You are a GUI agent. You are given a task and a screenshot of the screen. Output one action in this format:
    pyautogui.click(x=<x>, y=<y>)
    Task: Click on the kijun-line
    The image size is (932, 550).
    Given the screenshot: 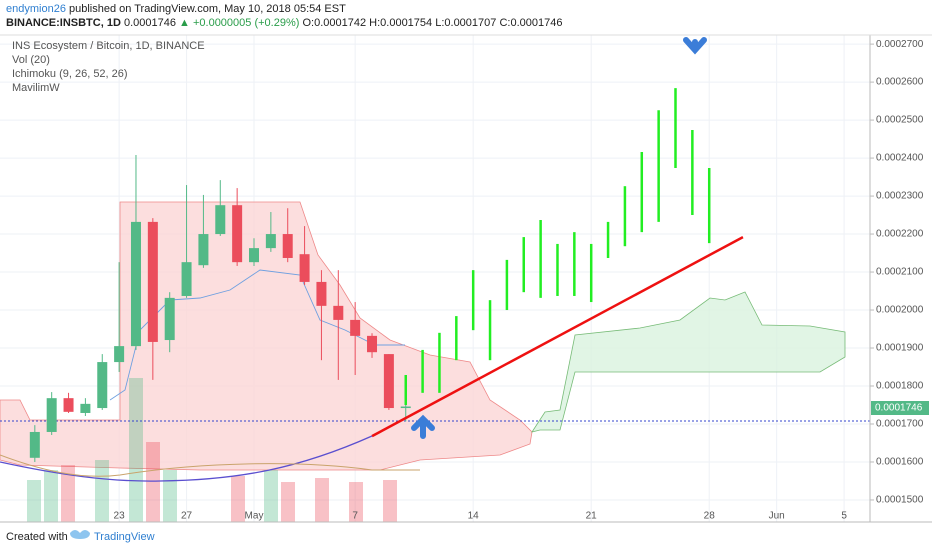 What is the action you would take?
    pyautogui.click(x=210, y=465)
    